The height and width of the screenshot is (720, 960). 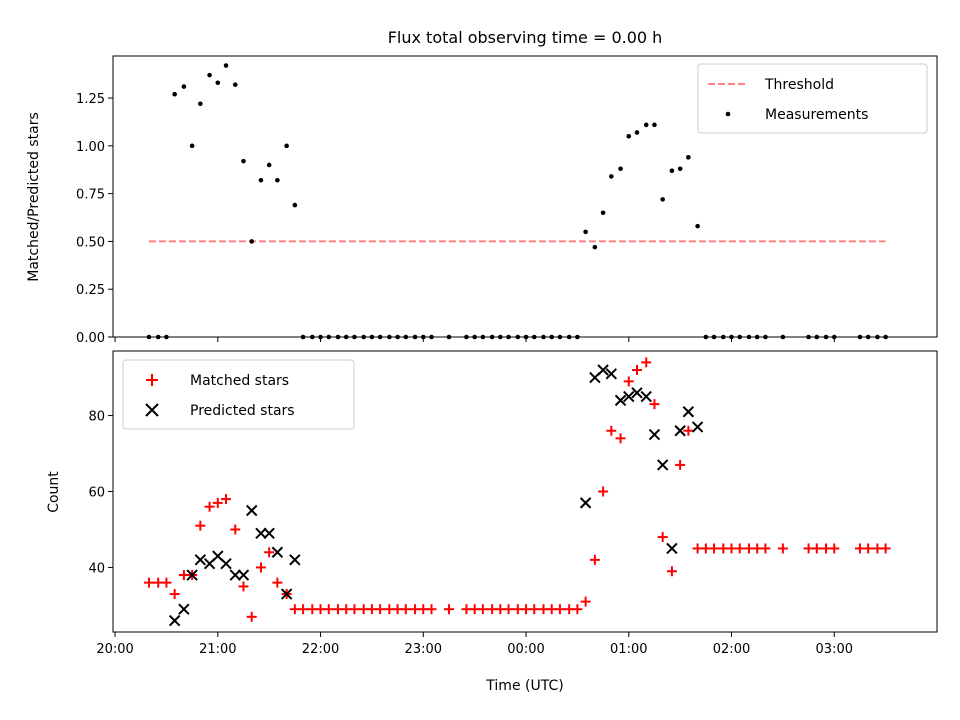 I want to click on y-tick-label: 80, so click(x=96, y=417).